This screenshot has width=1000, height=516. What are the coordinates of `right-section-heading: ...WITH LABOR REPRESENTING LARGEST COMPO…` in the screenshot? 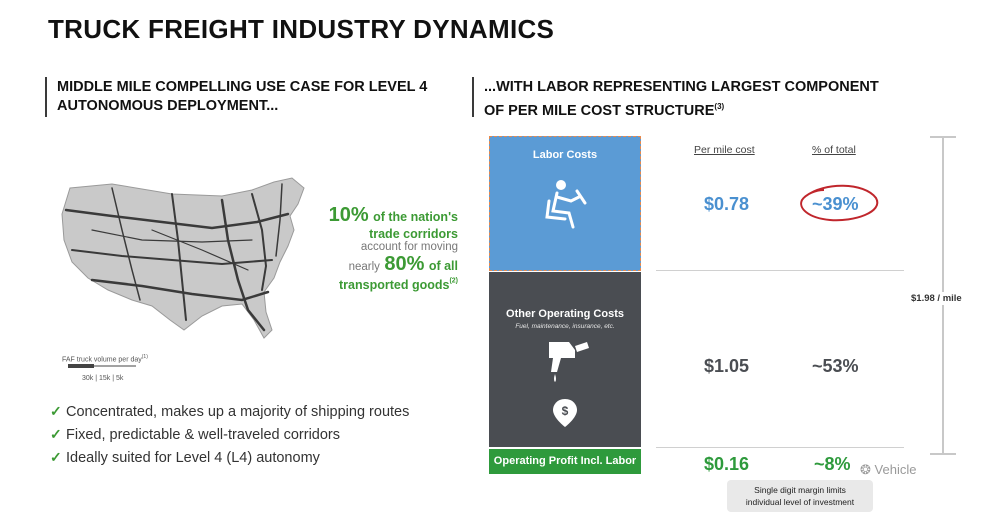 It's located at (681, 99).